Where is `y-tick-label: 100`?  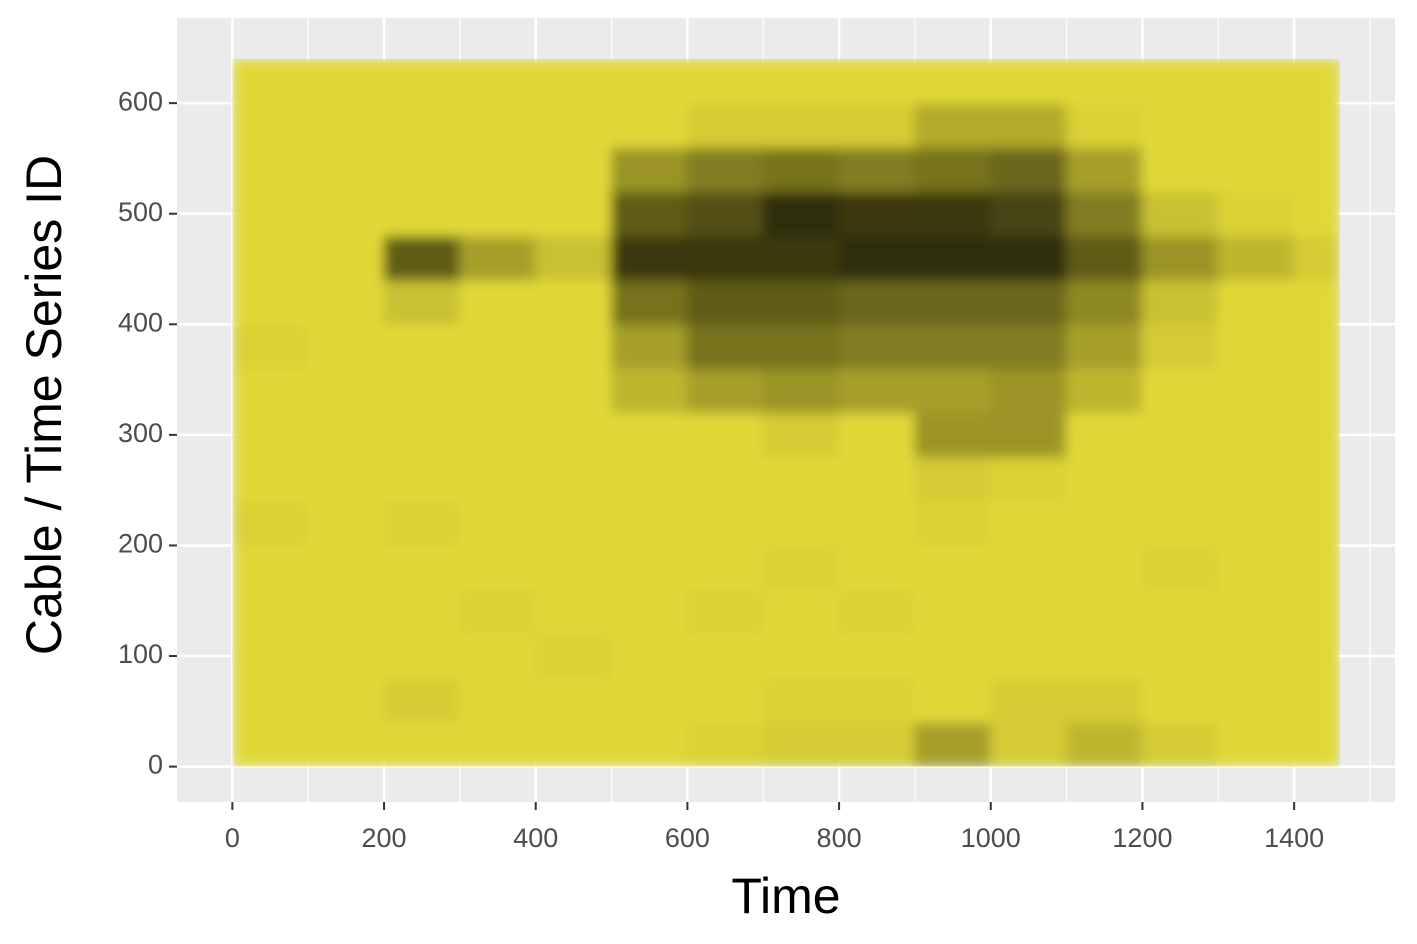 y-tick-label: 100 is located at coordinates (140, 654).